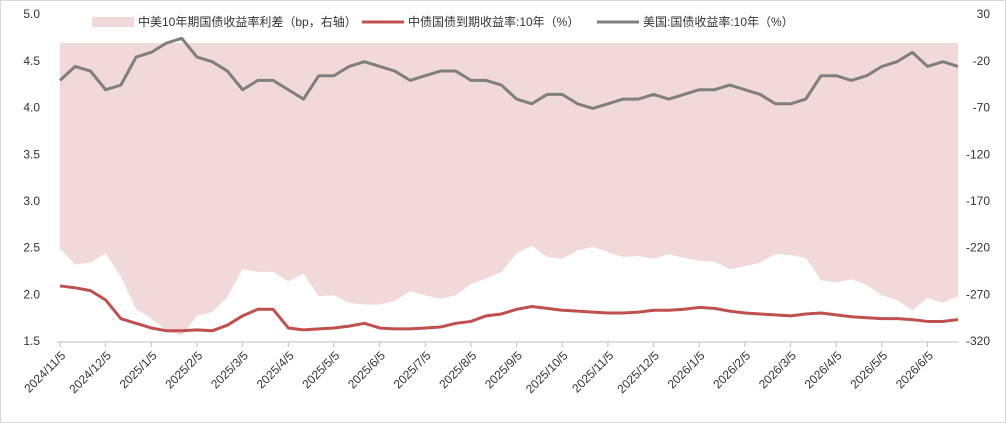 This screenshot has width=1006, height=423. What do you see at coordinates (31, 294) in the screenshot?
I see `y-tick-label: 2.0` at bounding box center [31, 294].